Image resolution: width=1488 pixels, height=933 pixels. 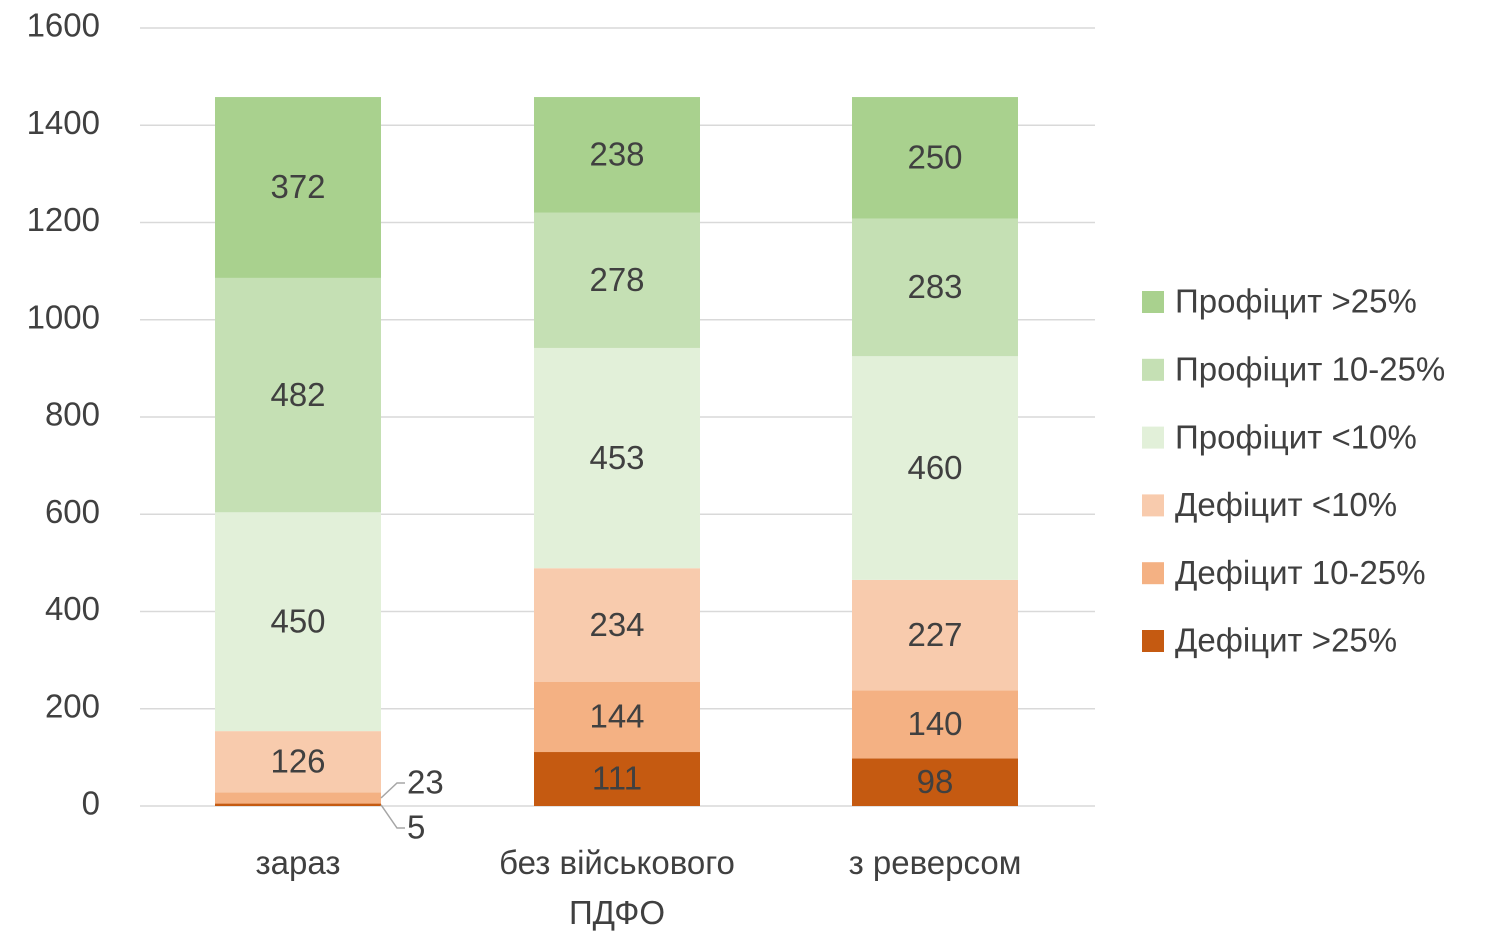 I want to click on y-tick-label: 800, so click(x=72, y=414).